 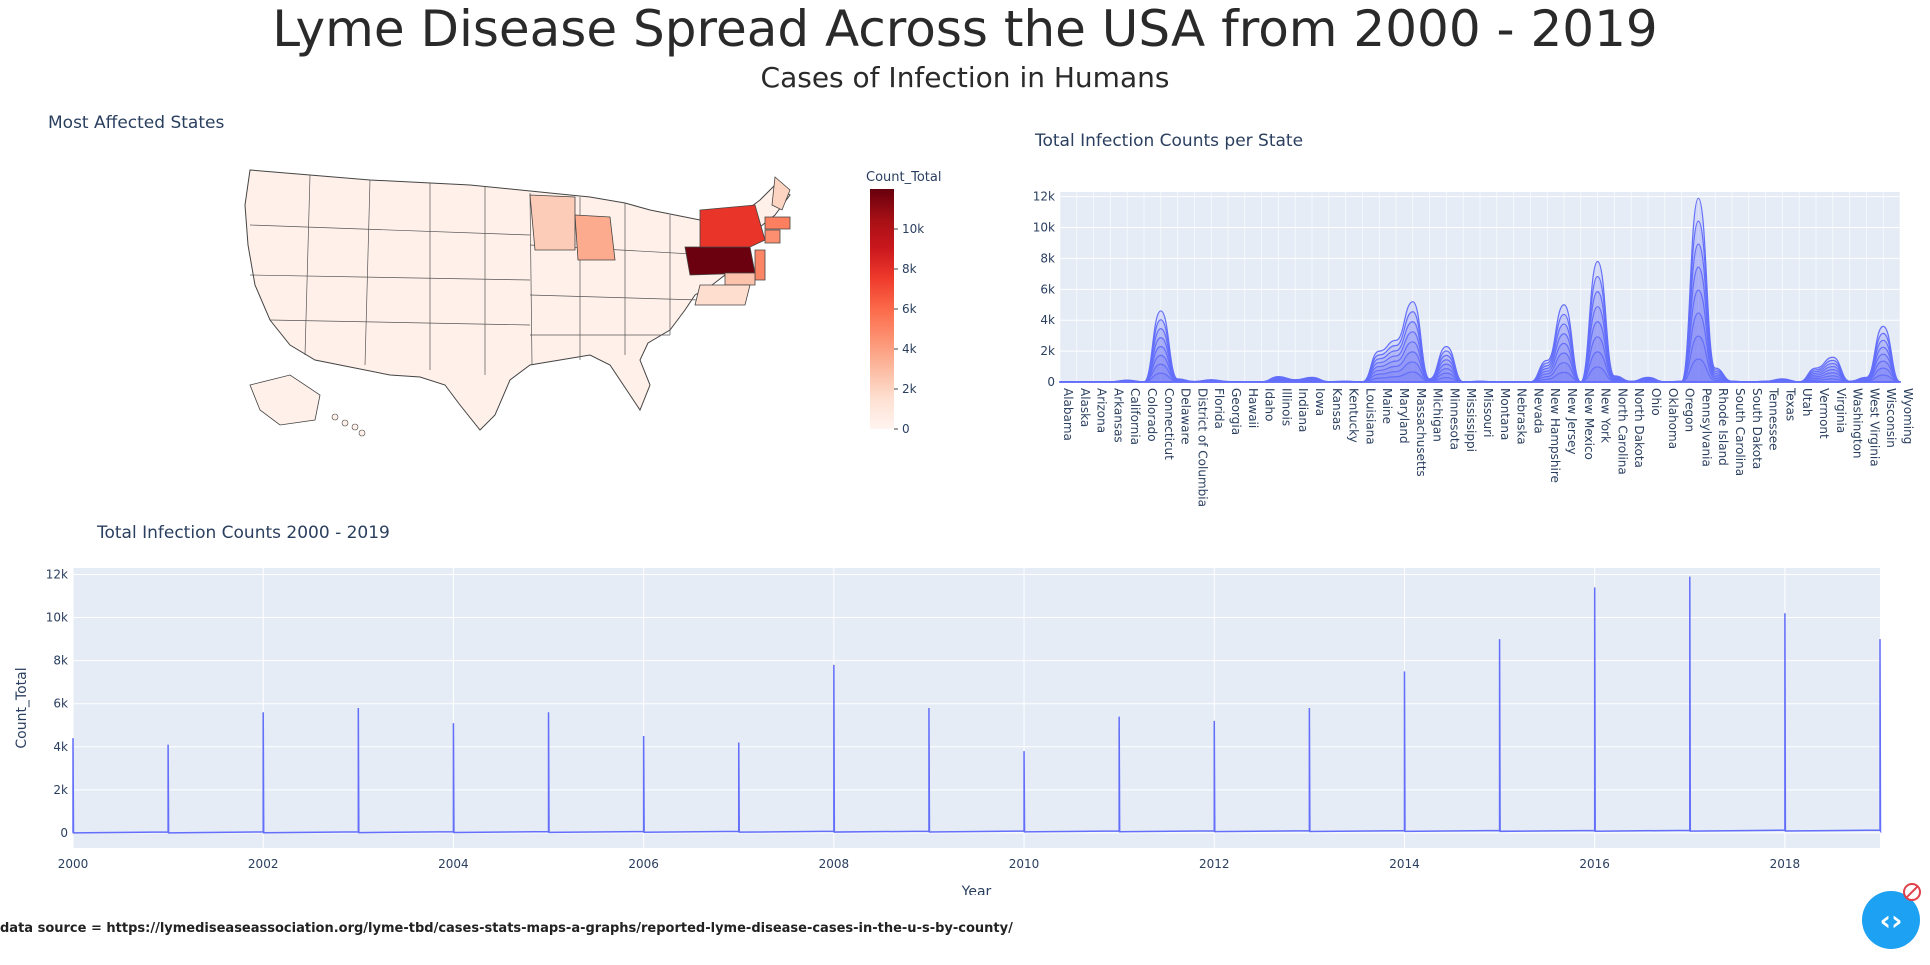 I want to click on x-tick-label: 2012, so click(x=1214, y=864).